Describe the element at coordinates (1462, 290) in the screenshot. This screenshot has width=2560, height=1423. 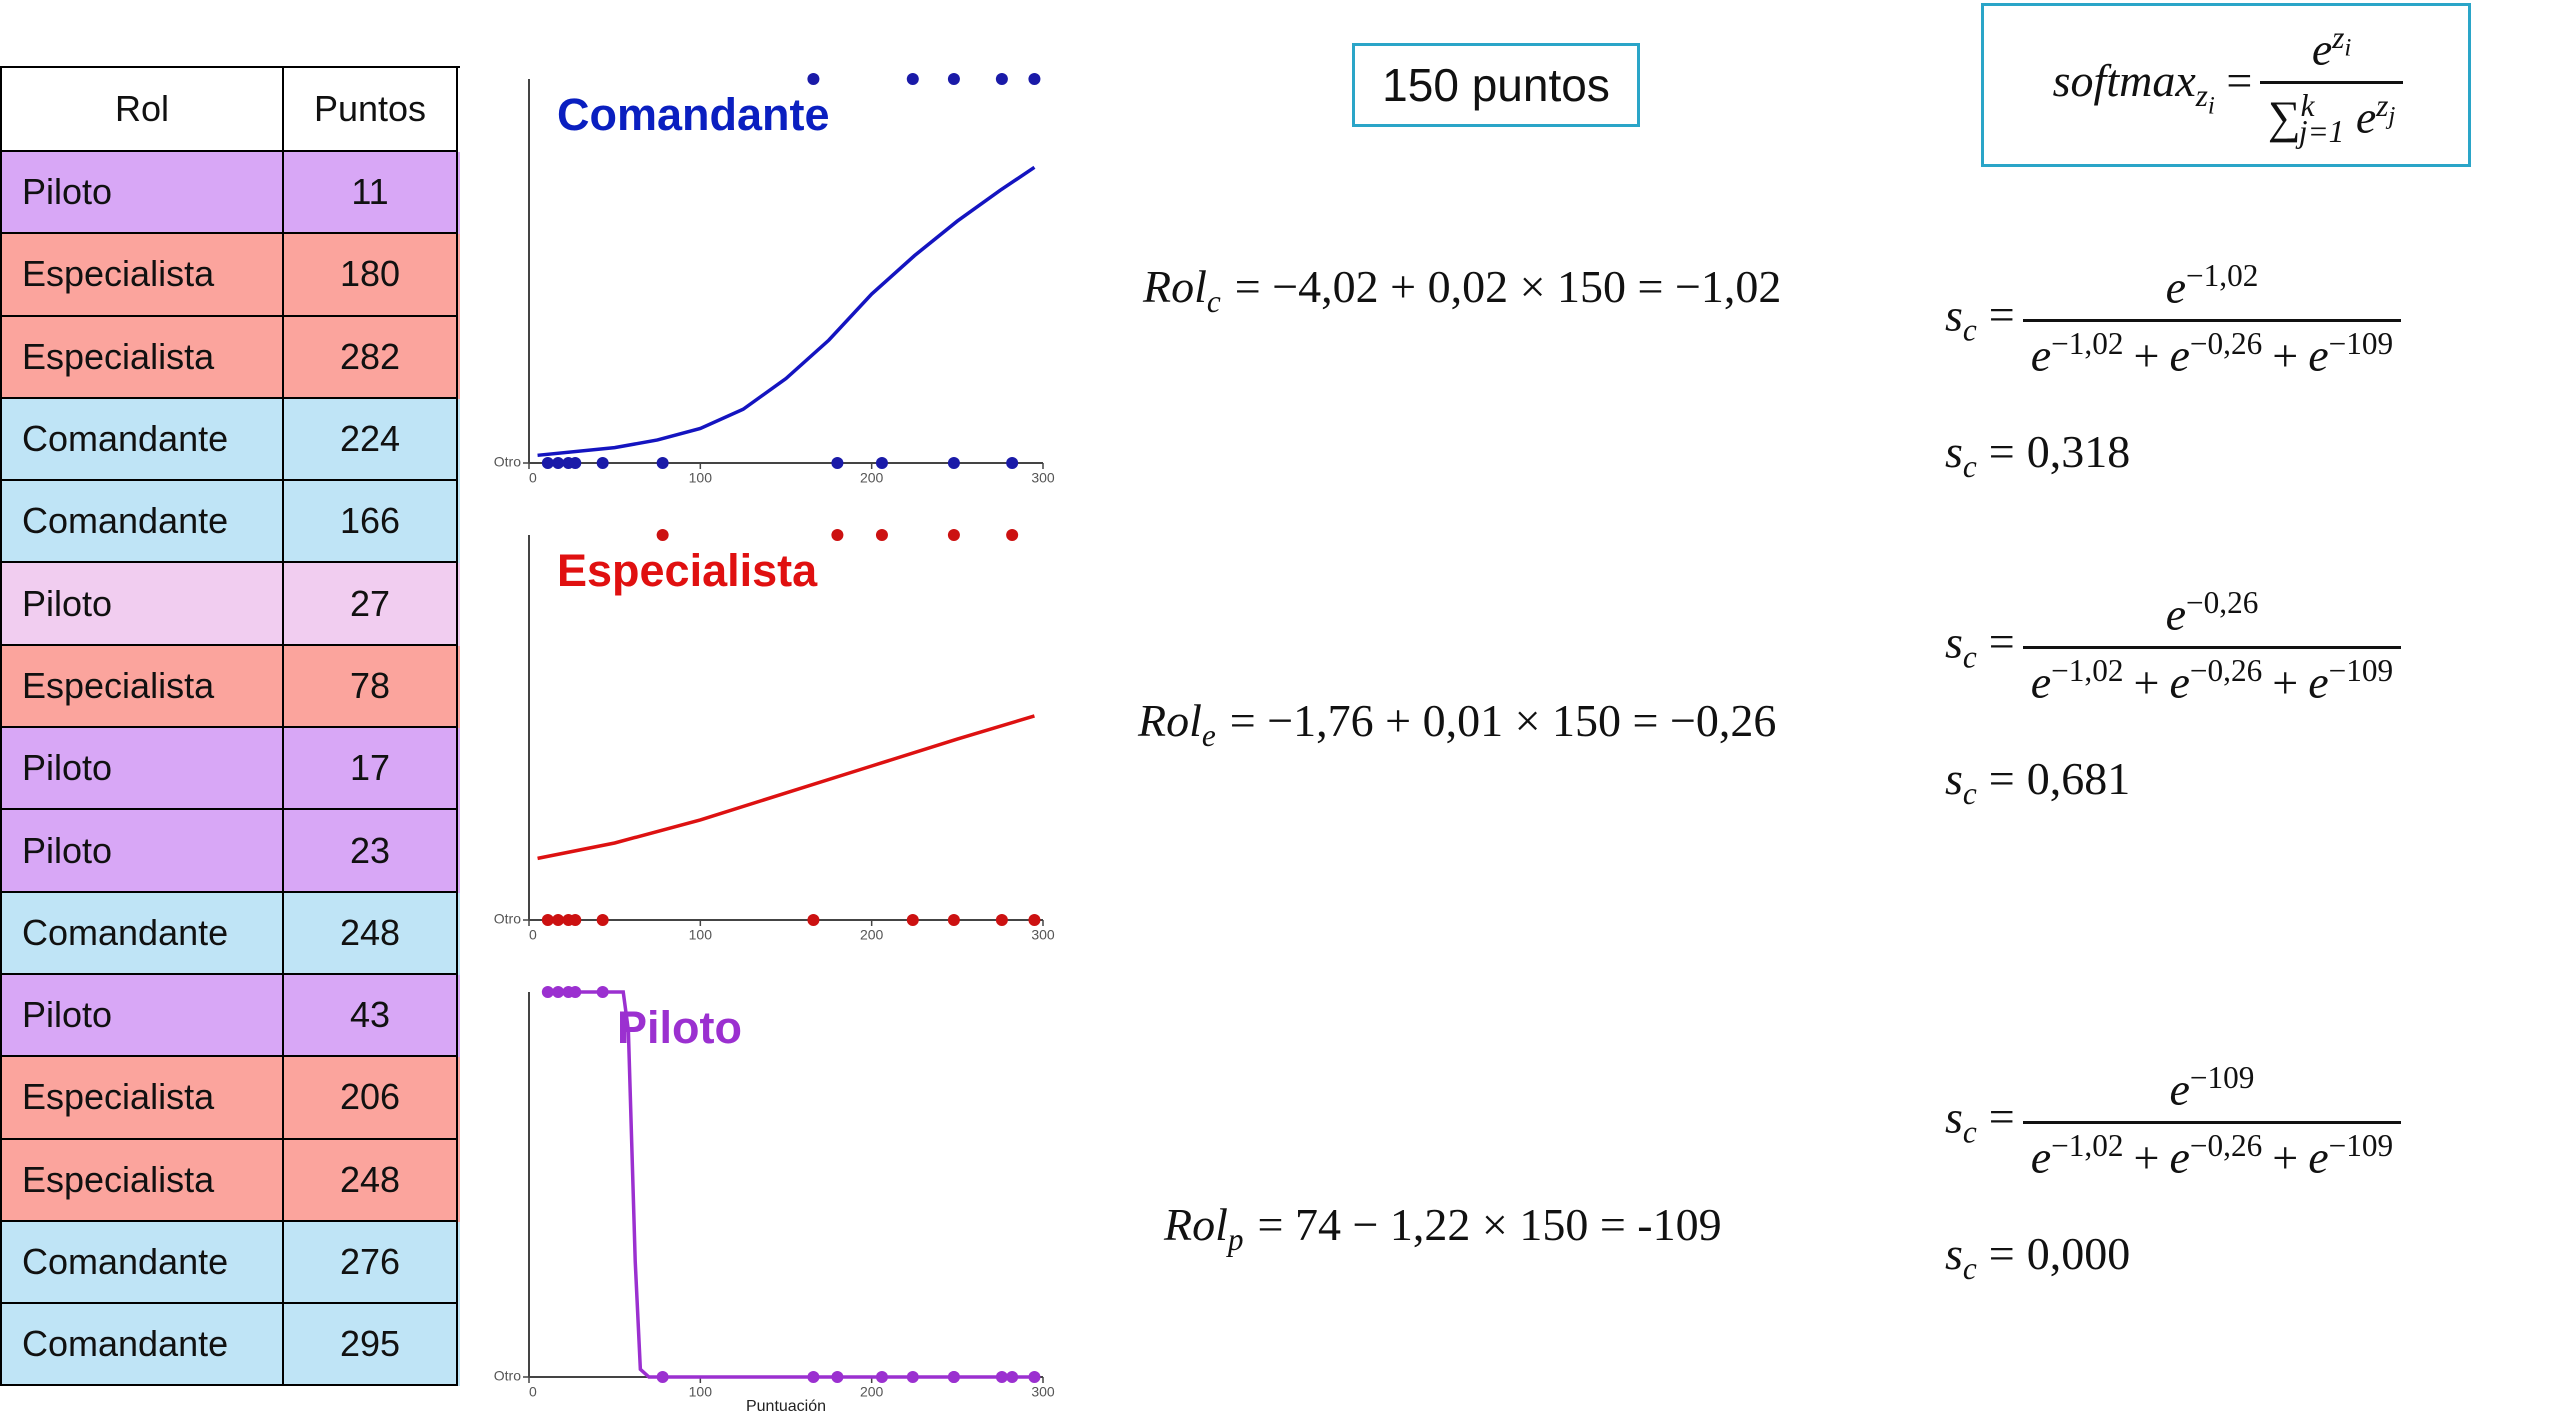
I see `formula: Rolc = −4,02 + 0,02 × 150 = −1,02` at that location.